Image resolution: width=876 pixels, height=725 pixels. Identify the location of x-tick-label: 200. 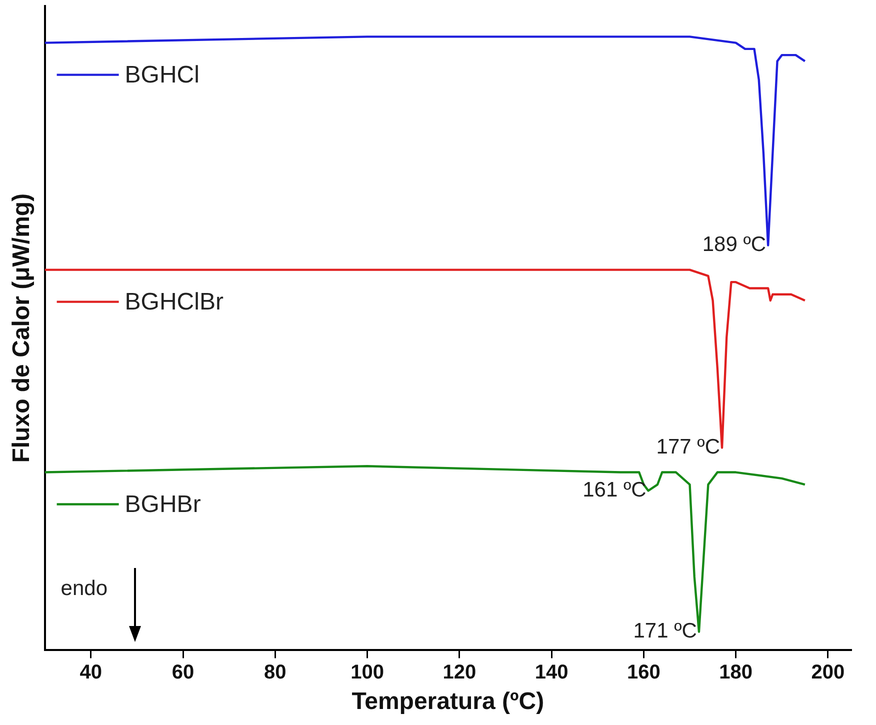
(828, 673).